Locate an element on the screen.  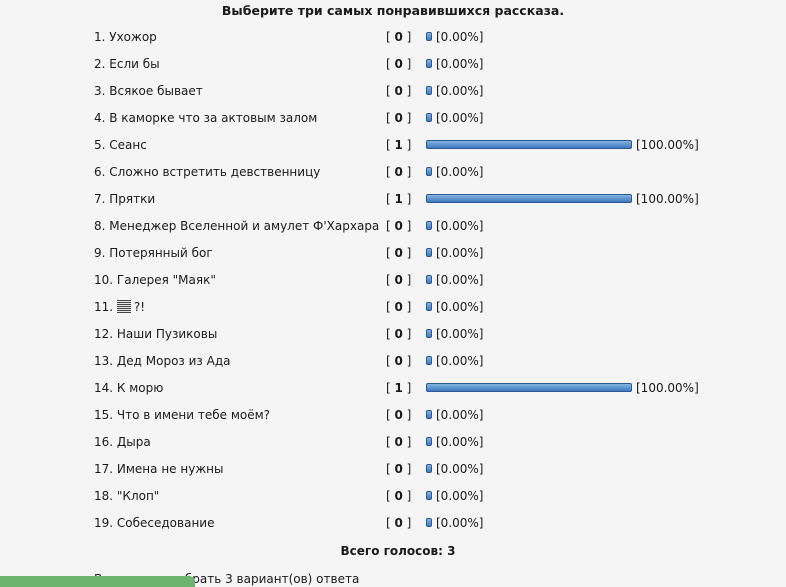
poll-option-text: 5. Сеанс is located at coordinates (120, 145).